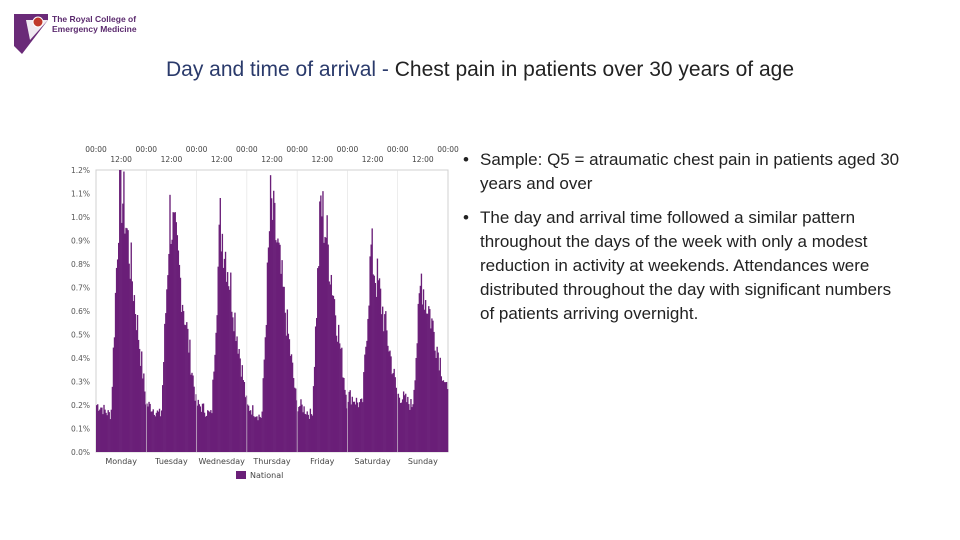 The height and width of the screenshot is (540, 960). Describe the element at coordinates (80, 382) in the screenshot. I see `y-tick-label: 0.3%` at that location.